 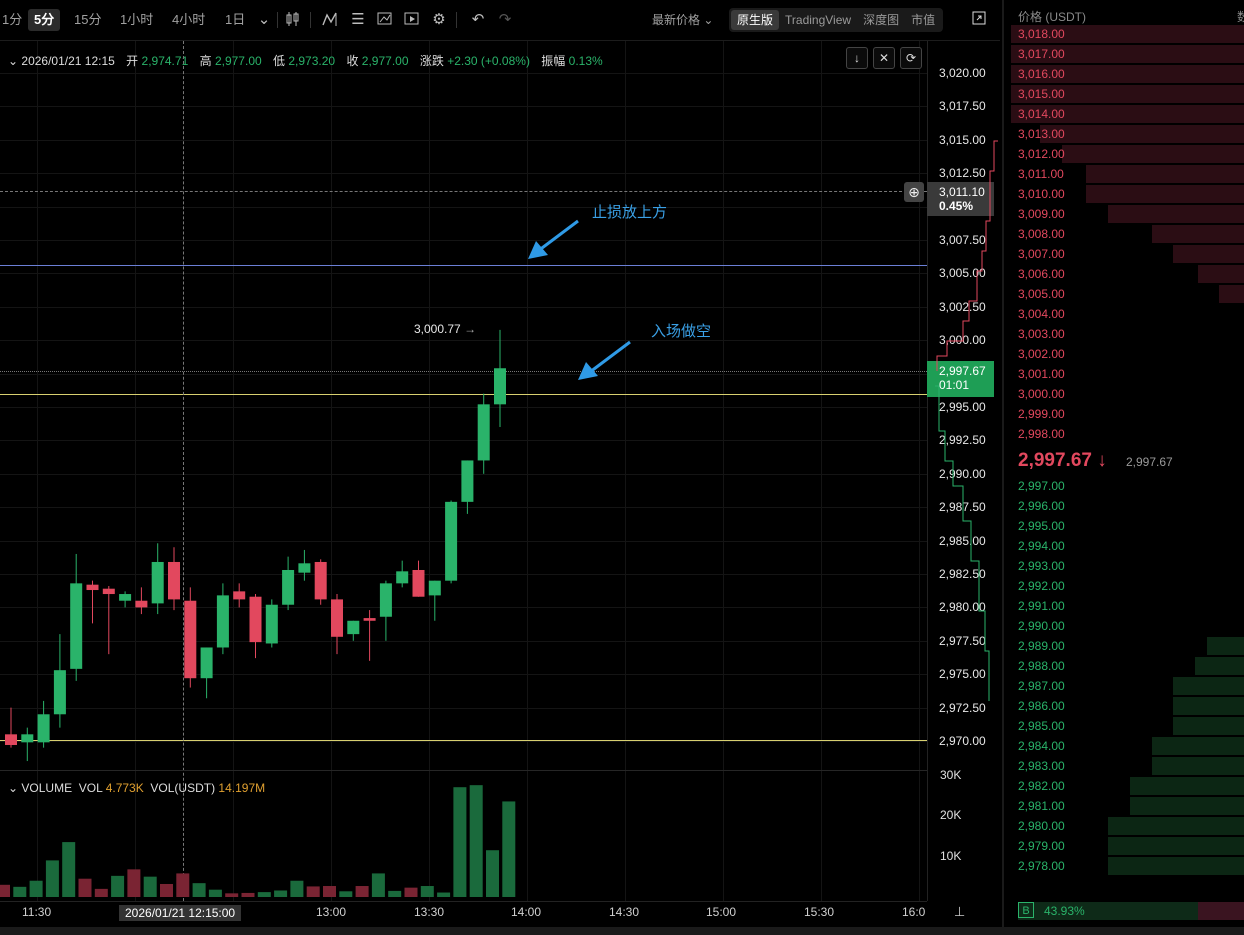 I want to click on ask-row: 3,006.00, so click(x=1124, y=274).